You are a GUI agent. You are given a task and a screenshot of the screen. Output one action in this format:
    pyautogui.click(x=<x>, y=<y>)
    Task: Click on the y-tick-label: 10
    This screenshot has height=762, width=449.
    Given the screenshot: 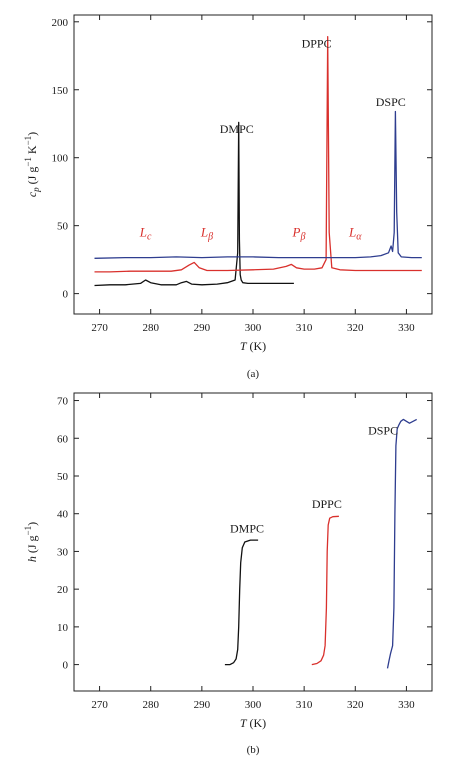 What is the action you would take?
    pyautogui.click(x=63, y=628)
    